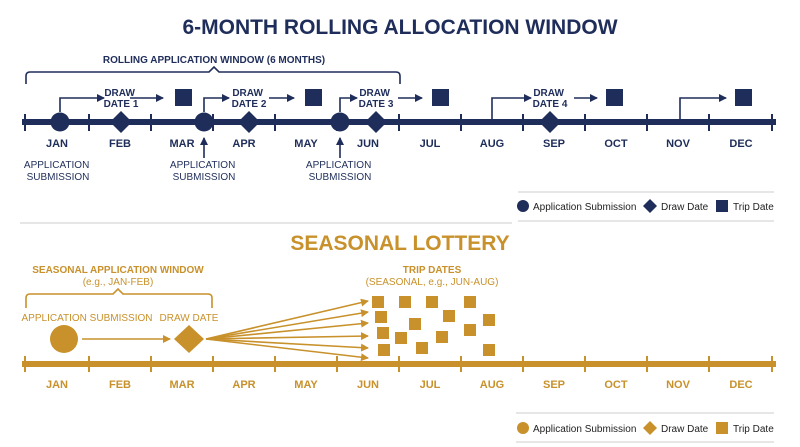 The image size is (800, 447). What do you see at coordinates (432, 282) in the screenshot?
I see `seasonal-trip-sub: (SEASONAL, e.g., JUN-AUG)` at bounding box center [432, 282].